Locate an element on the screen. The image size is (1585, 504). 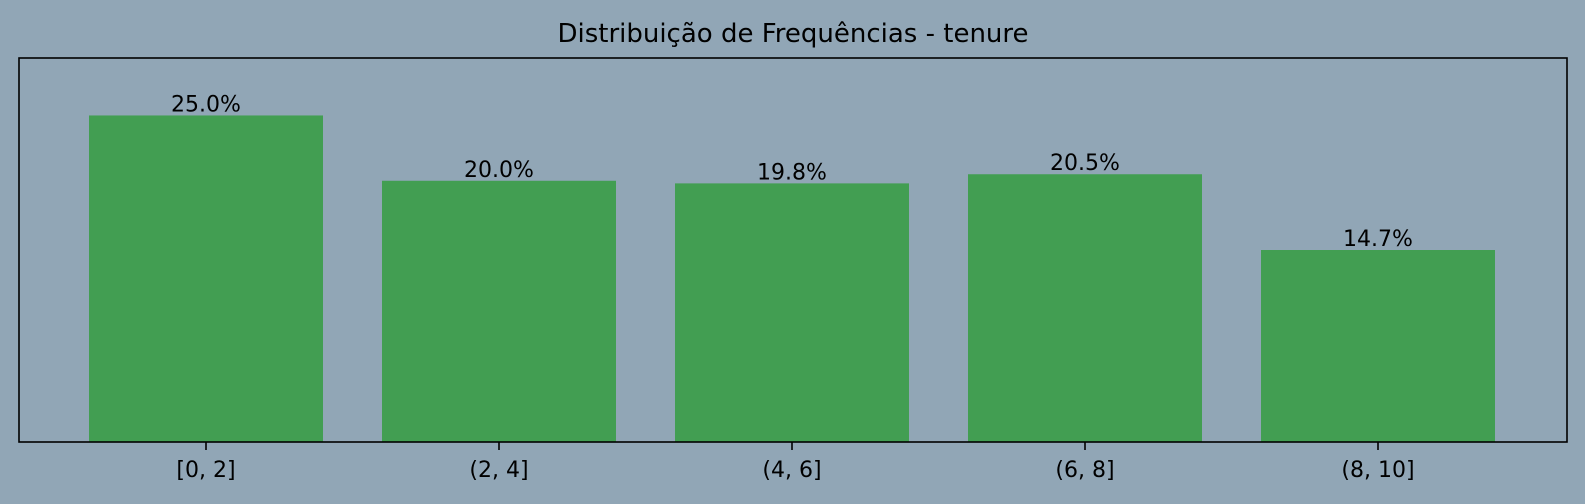
bar-value-label-2: 19.8% is located at coordinates (792, 172).